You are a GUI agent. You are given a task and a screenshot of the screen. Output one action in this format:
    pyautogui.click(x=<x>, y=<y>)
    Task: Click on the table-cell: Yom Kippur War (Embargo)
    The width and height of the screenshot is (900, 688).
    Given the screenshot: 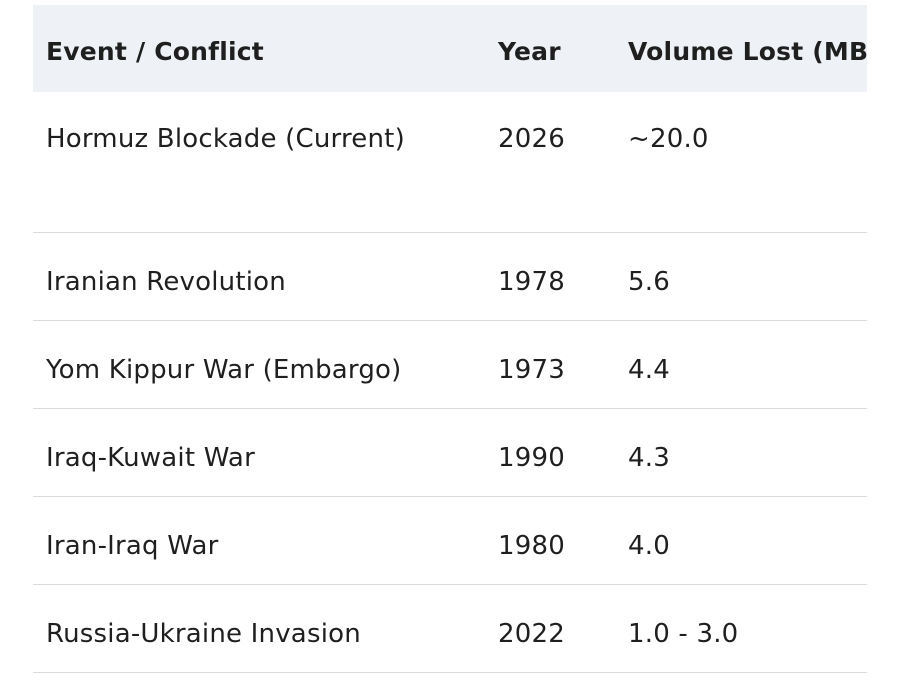 What is the action you would take?
    pyautogui.click(x=224, y=370)
    